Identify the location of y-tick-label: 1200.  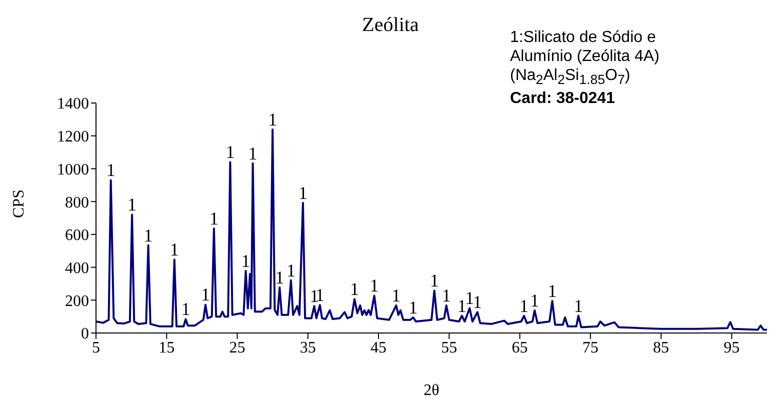
(73, 137).